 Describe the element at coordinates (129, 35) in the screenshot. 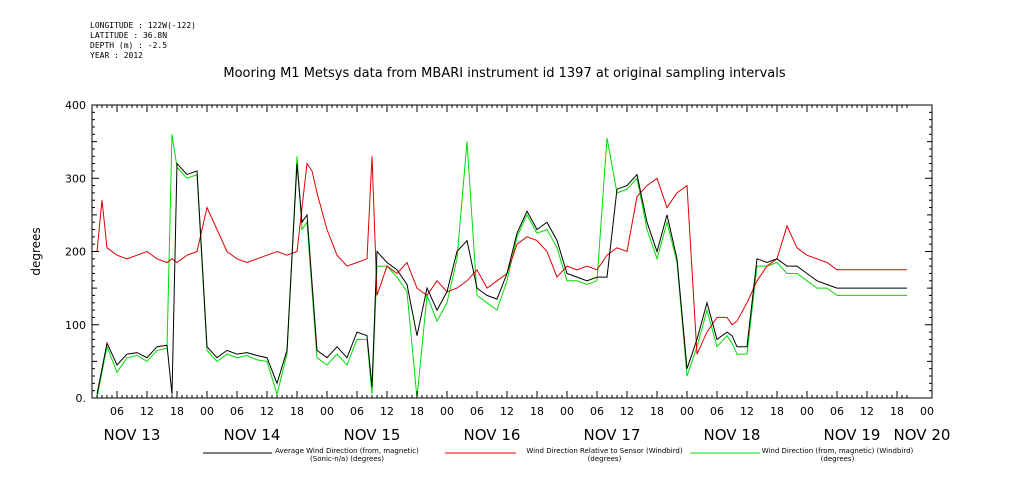

I see `latitude-text: LATITUDE : 36.8N` at that location.